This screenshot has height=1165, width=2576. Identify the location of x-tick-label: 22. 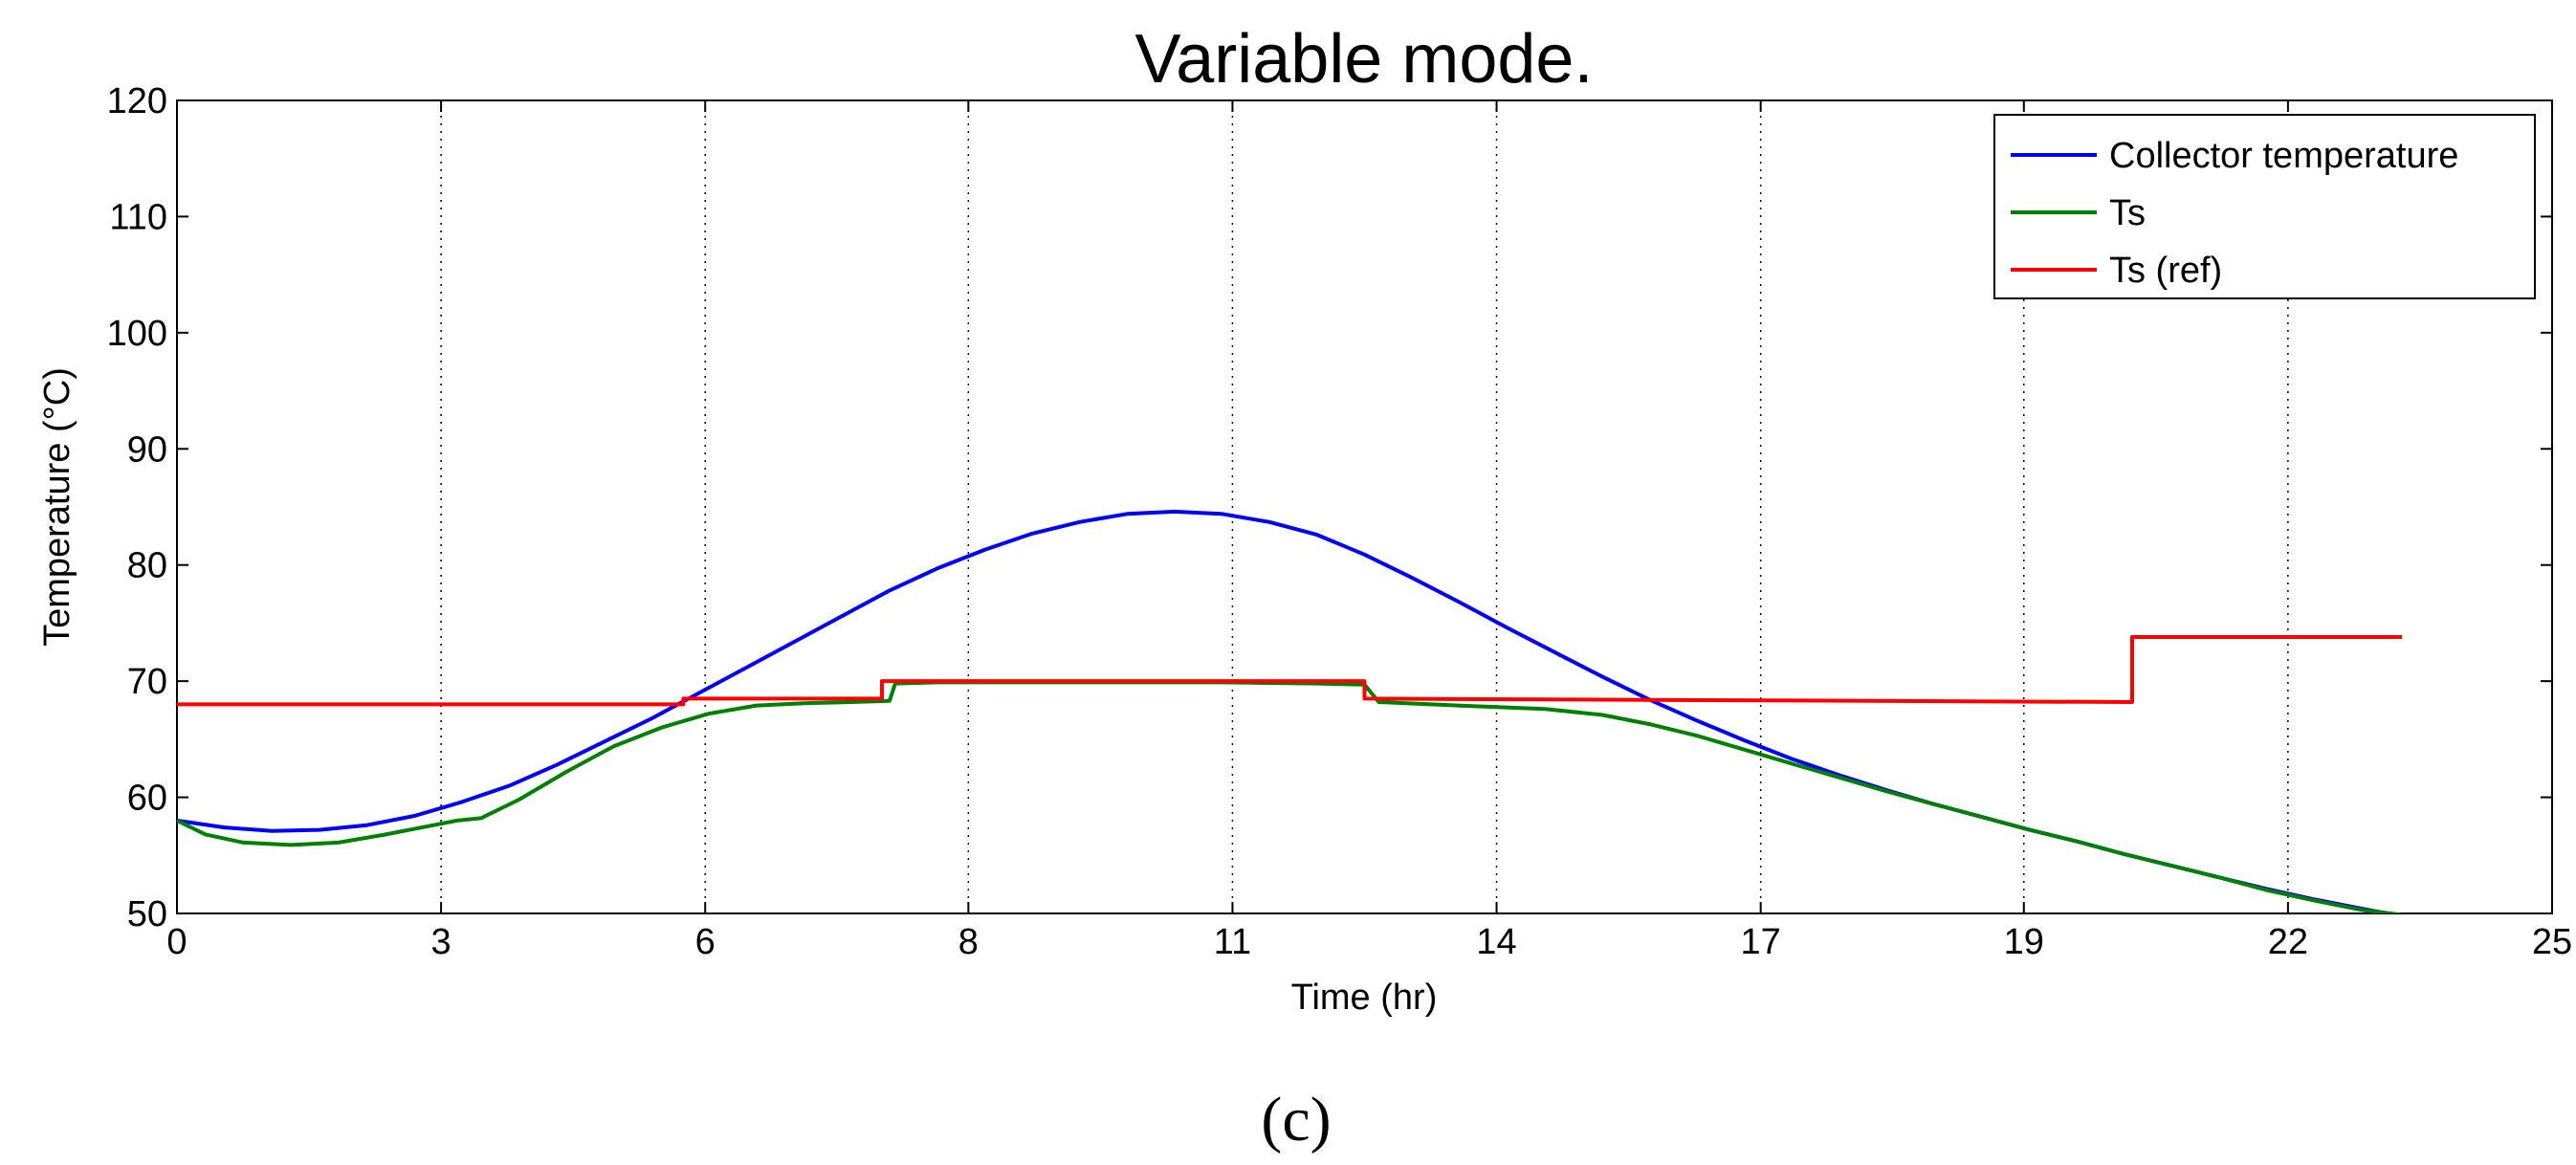
(2288, 942).